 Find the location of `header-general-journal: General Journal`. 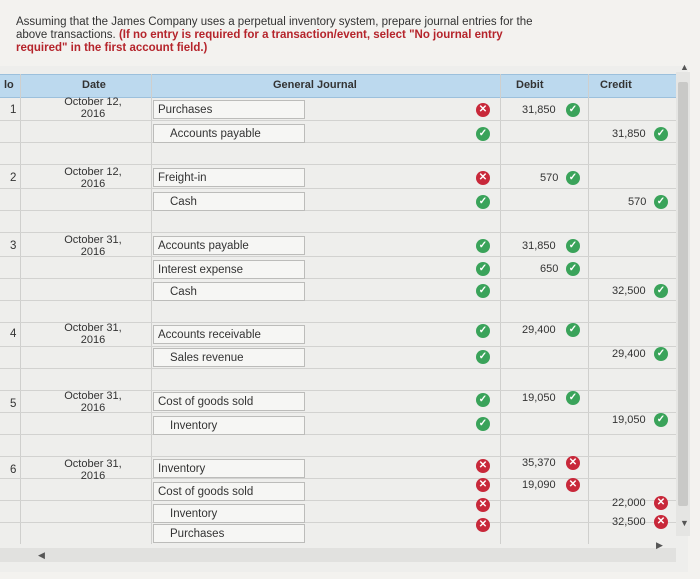

header-general-journal: General Journal is located at coordinates (315, 85).